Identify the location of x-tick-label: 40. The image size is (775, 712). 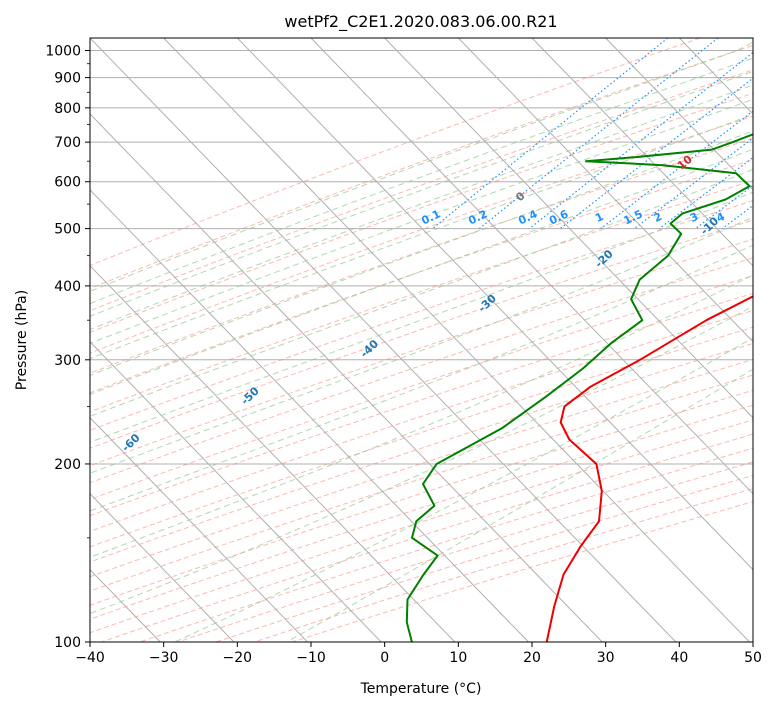
(679, 658).